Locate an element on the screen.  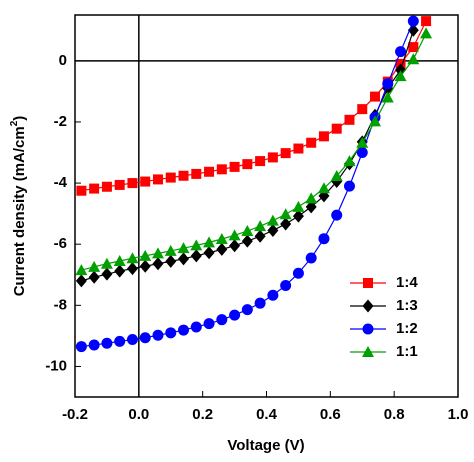
y-tick-label: -6 is located at coordinates (60, 243).